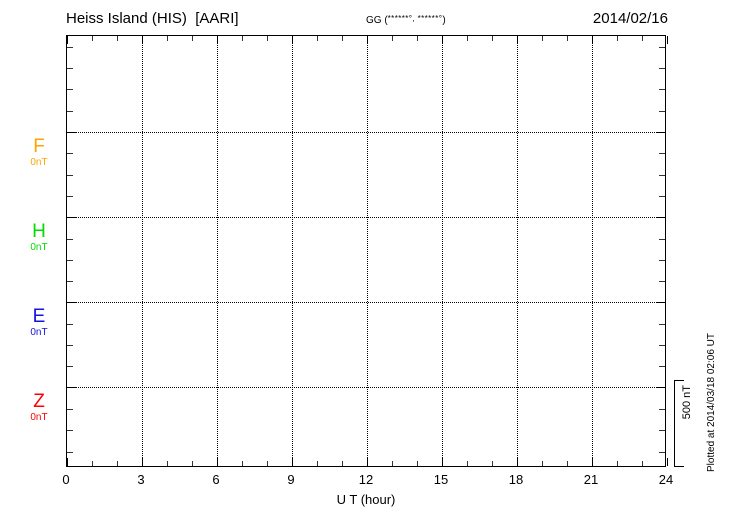 The height and width of the screenshot is (520, 730). What do you see at coordinates (406, 20) in the screenshot?
I see `geographic-coordinates: GG (******°, ******°)` at bounding box center [406, 20].